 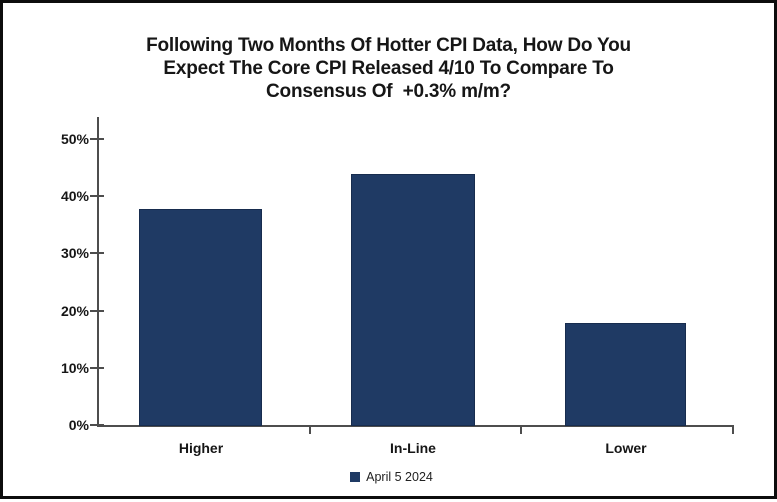 I want to click on x-axis-label-in-line: In-Line, so click(x=413, y=448).